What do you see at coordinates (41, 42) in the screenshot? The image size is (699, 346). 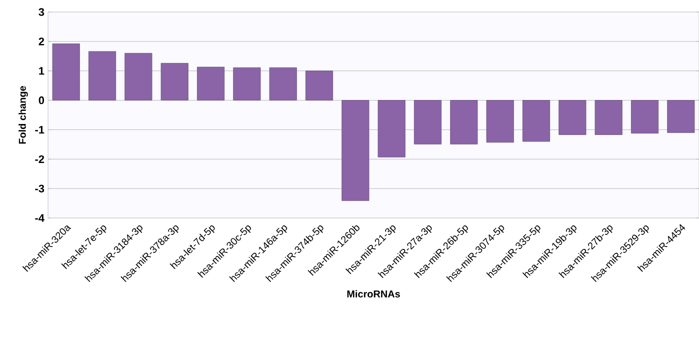 I see `y-tick-label: 2` at bounding box center [41, 42].